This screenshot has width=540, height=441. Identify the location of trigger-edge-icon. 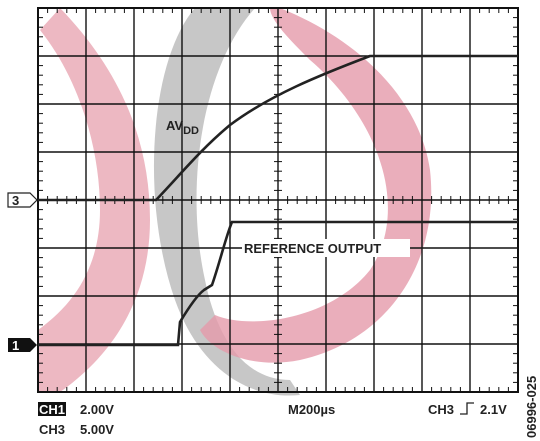
(467, 408).